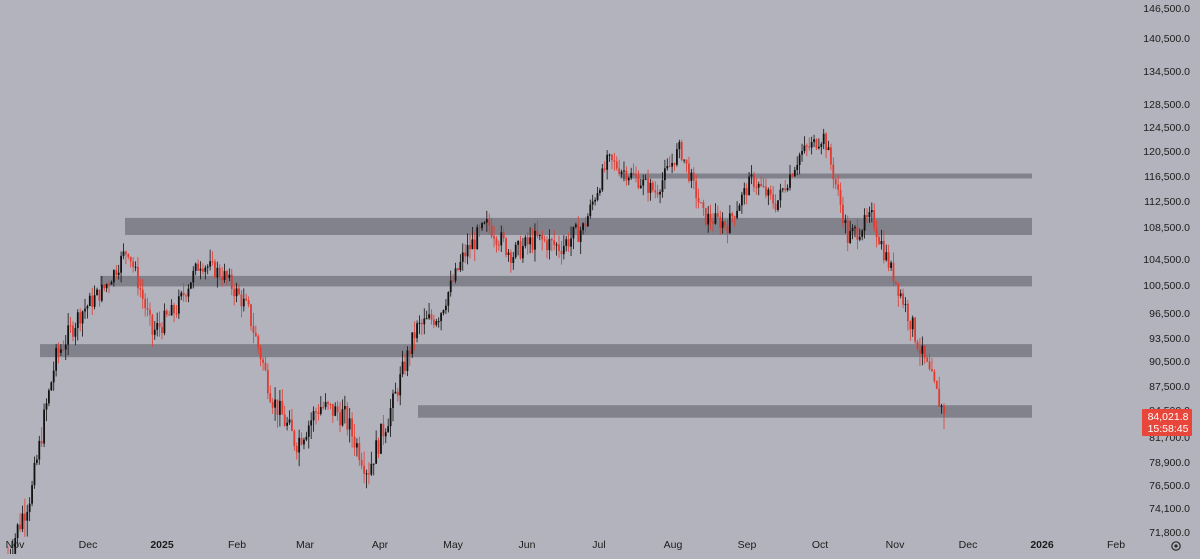 The image size is (1200, 559). I want to click on time-tick-label: Apr, so click(380, 545).